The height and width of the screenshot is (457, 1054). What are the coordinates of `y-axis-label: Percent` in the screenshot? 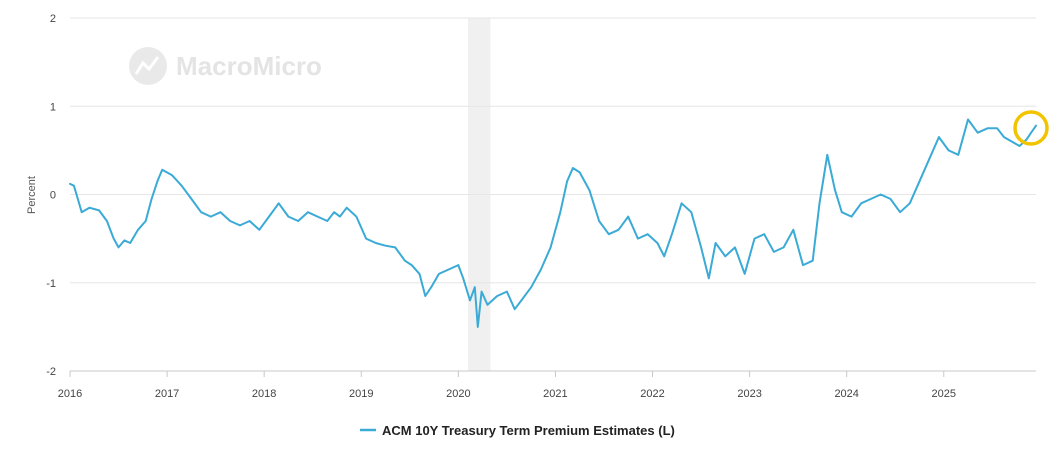 It's located at (32, 195).